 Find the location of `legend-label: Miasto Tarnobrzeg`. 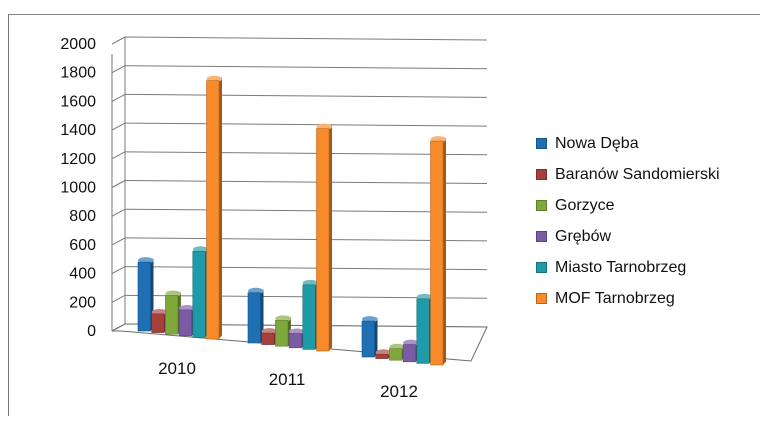

legend-label: Miasto Tarnobrzeg is located at coordinates (621, 267).